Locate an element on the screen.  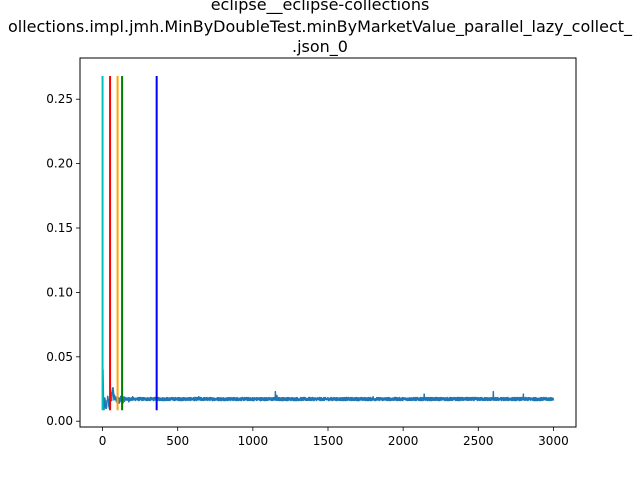
x-tick-label-5: 2500 is located at coordinates (478, 441).